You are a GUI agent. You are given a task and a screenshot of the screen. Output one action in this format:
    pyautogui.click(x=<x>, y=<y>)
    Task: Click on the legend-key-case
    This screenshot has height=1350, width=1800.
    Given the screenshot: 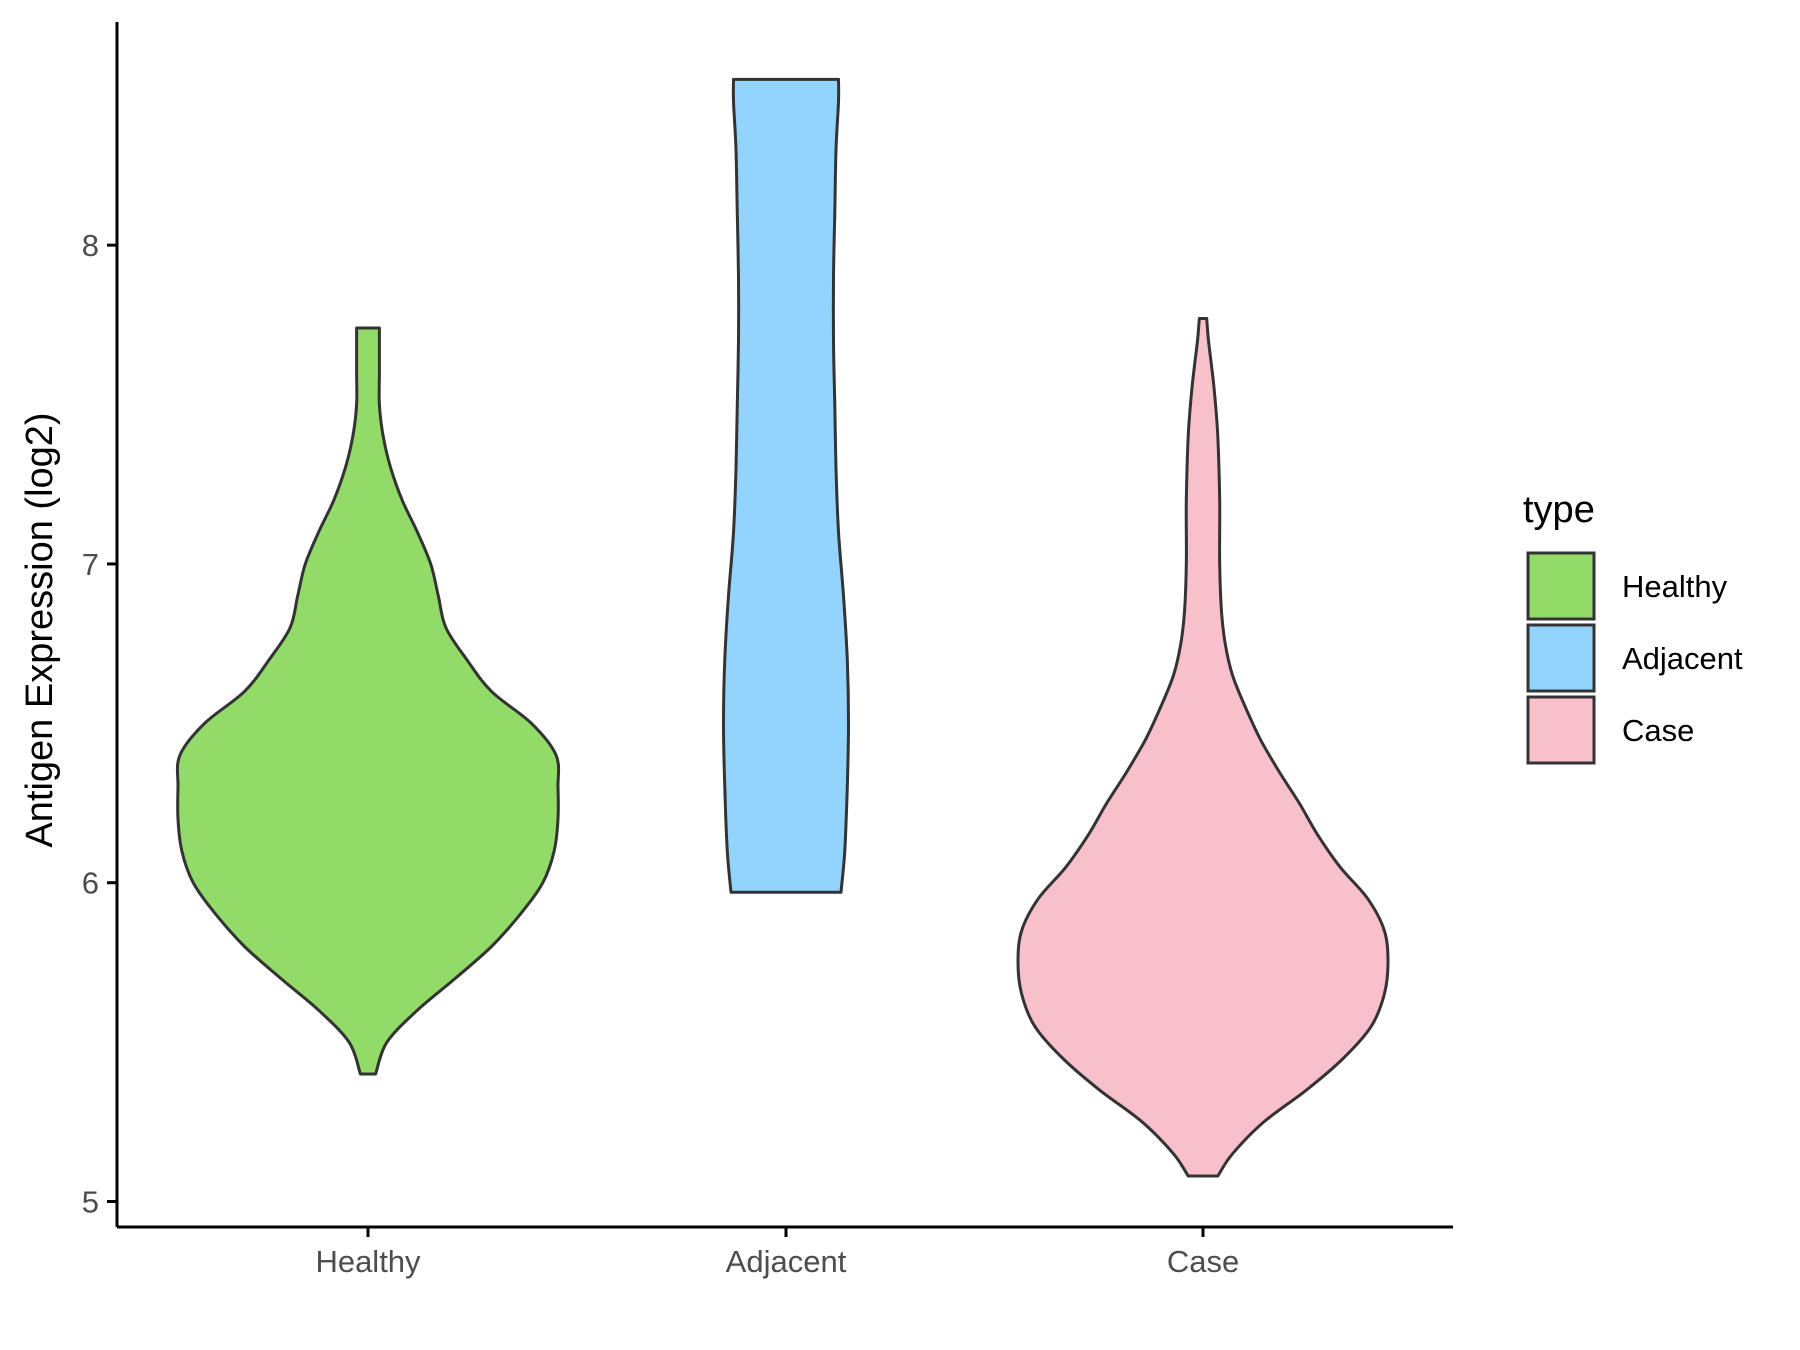 What is the action you would take?
    pyautogui.click(x=1561, y=730)
    